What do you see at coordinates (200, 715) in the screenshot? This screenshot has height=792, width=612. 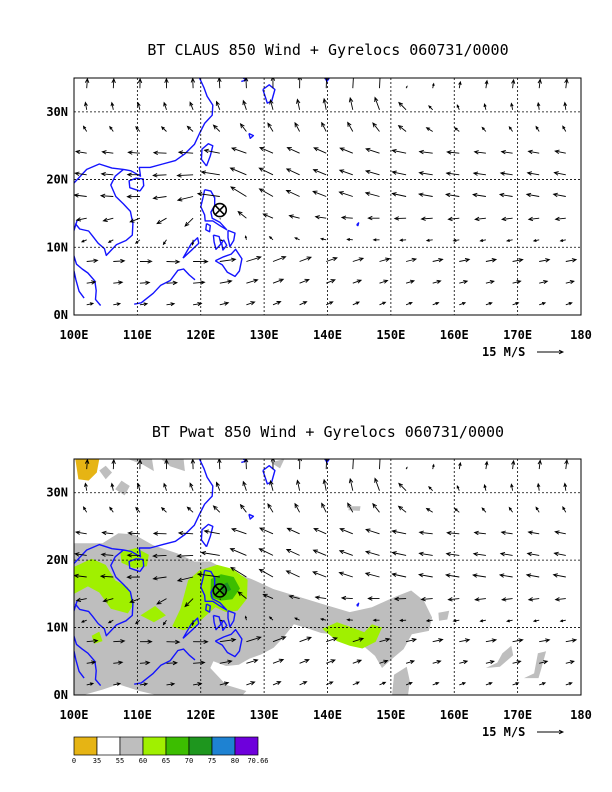 I see `x-tick-label: 120E` at bounding box center [200, 715].